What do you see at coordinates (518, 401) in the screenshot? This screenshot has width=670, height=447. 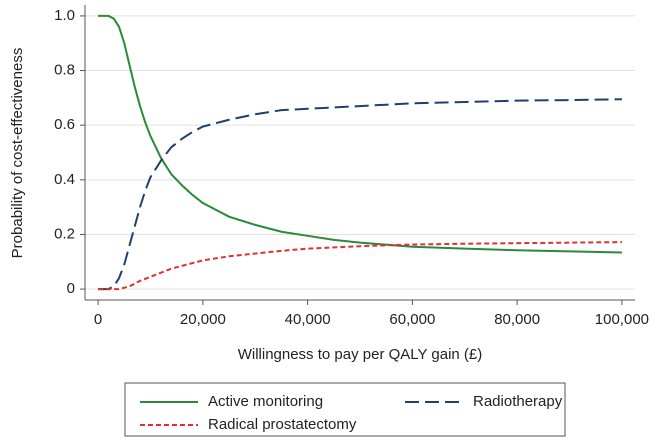 I see `legend-label: Radiotherapy` at bounding box center [518, 401].